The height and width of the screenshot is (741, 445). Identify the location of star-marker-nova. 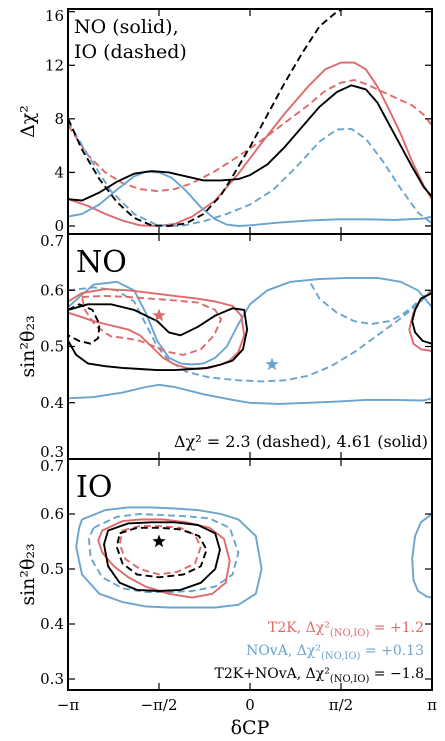
(272, 364).